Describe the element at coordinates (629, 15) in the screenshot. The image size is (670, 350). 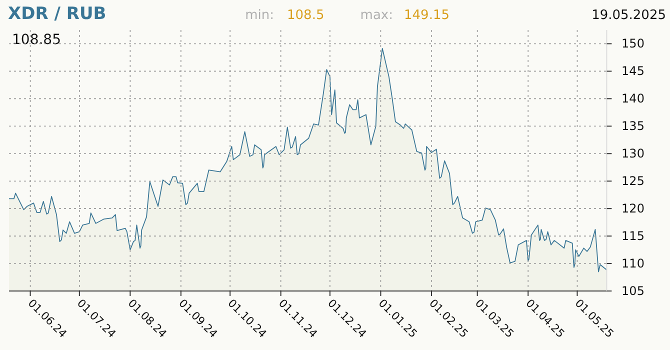
I see `text: 19.05.2025` at that location.